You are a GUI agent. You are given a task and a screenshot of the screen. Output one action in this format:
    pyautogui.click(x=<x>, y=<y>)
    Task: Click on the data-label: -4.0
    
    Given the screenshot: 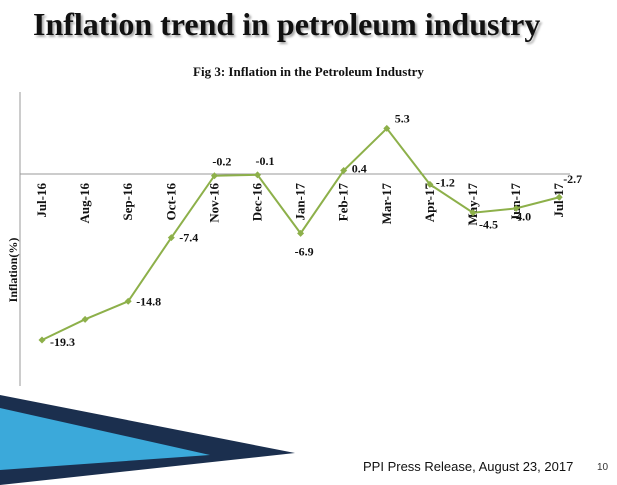 What is the action you would take?
    pyautogui.click(x=521, y=216)
    